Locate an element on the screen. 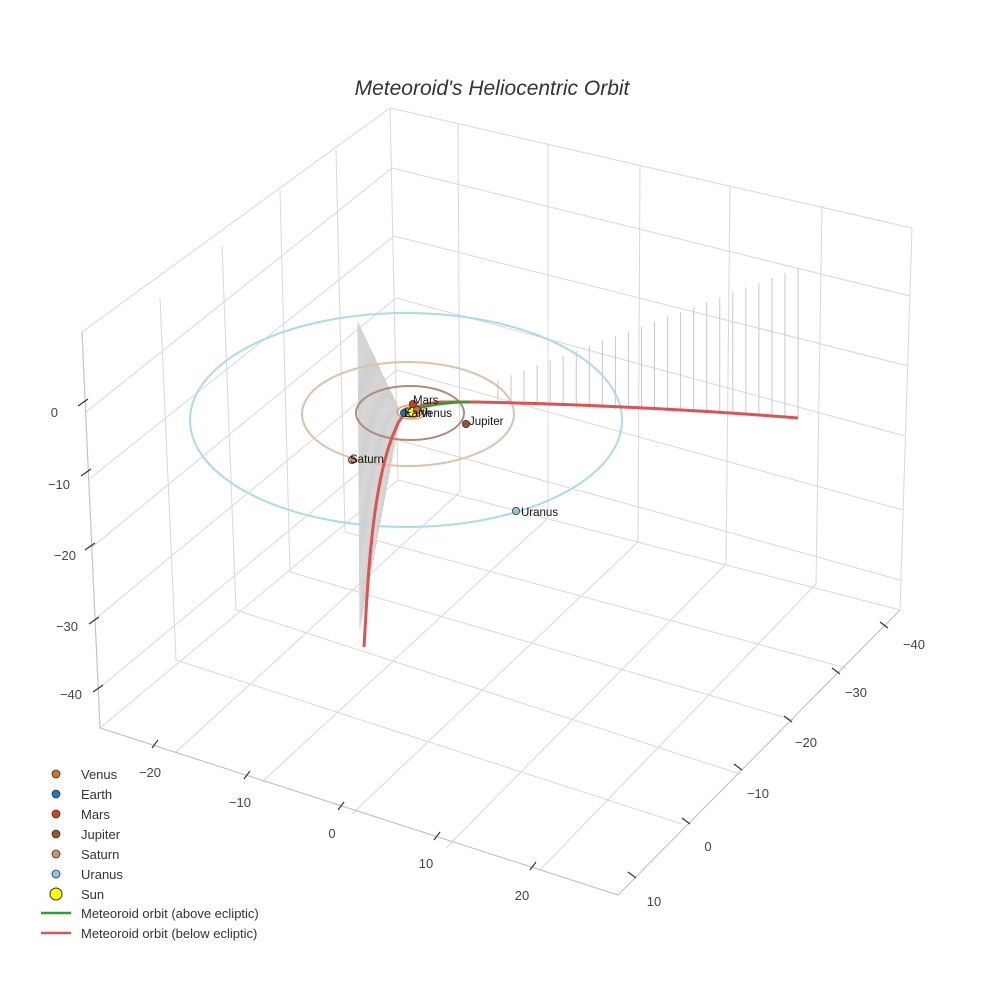 The image size is (984, 989). z-axis: 0 −10 −20 −30 −40 is located at coordinates (76, 550).